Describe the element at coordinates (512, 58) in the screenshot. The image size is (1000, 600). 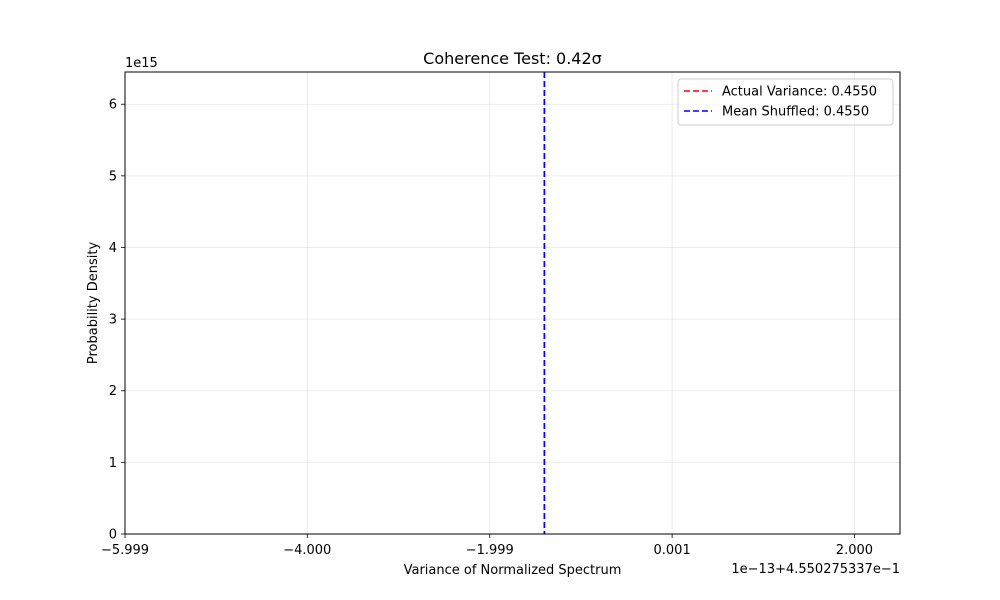
I see `chart-title: Coherence Test: 0.42σ` at that location.